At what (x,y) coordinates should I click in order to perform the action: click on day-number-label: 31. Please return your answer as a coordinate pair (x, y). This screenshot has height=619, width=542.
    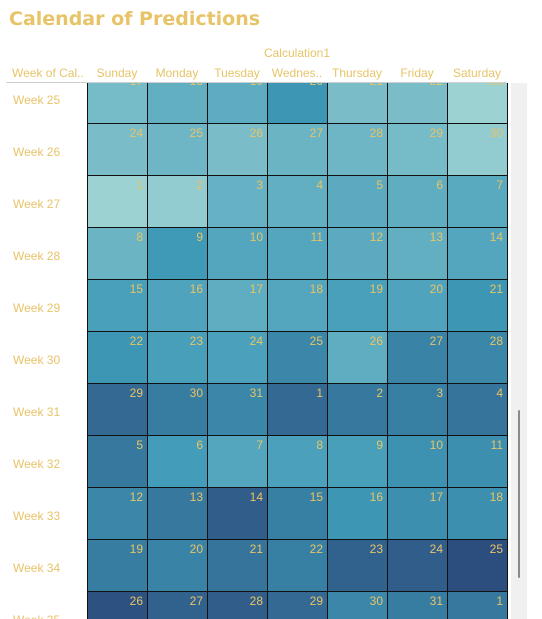
    Looking at the image, I should click on (256, 393).